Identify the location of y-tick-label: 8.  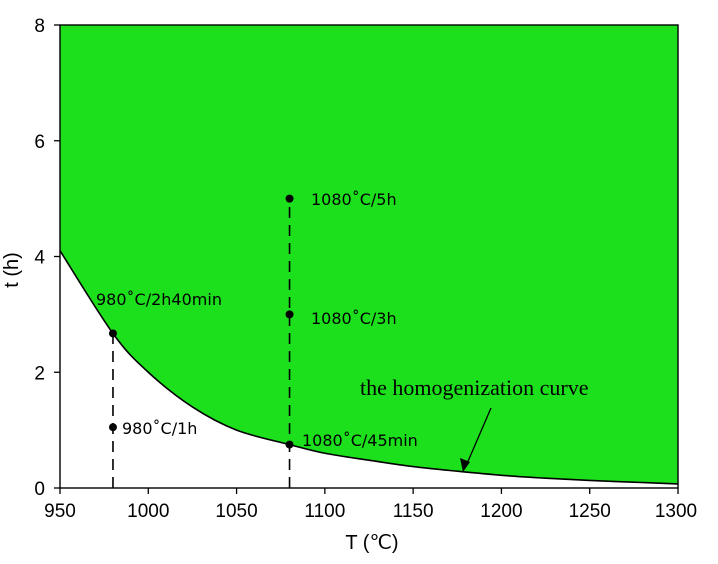
(39, 26).